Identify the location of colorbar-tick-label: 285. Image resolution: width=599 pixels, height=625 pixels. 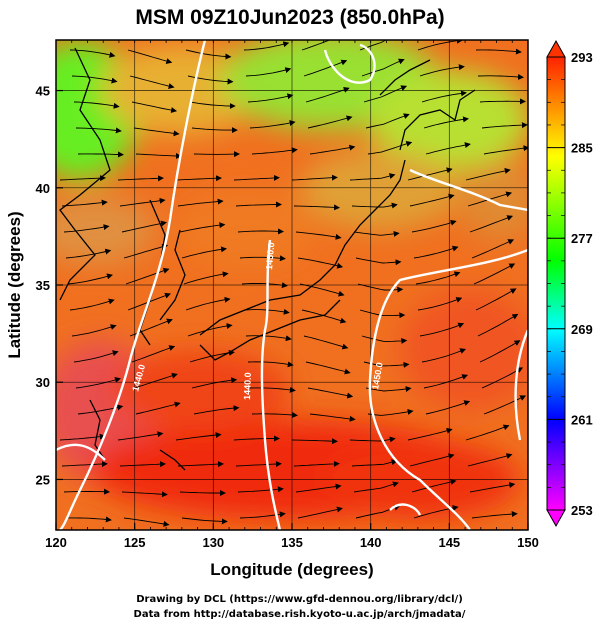
(582, 148).